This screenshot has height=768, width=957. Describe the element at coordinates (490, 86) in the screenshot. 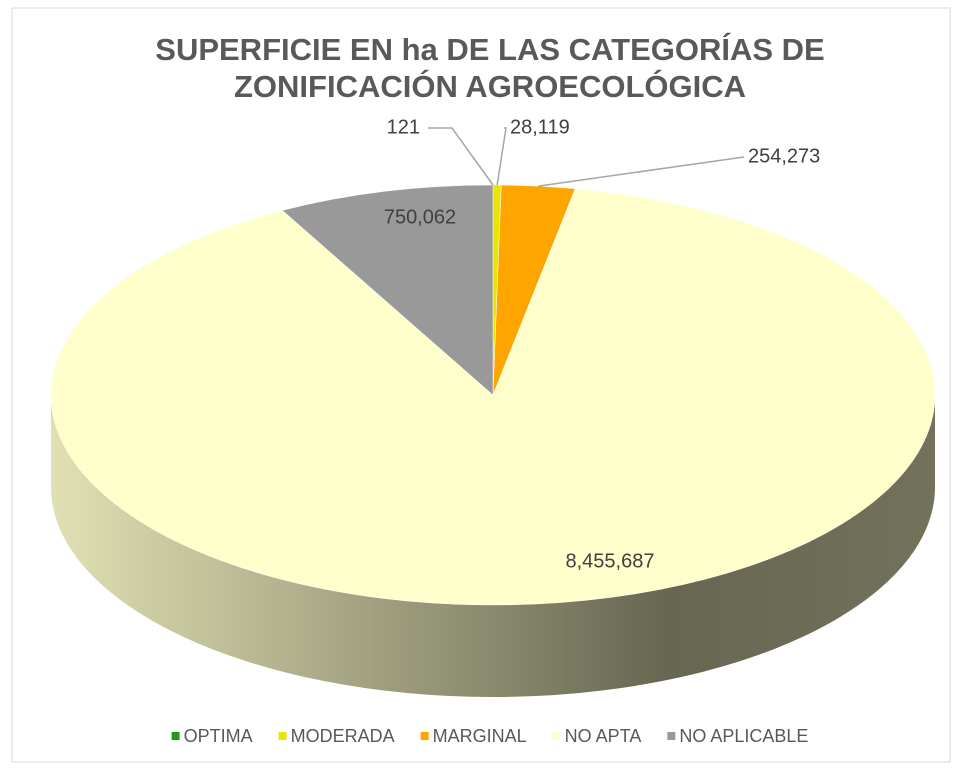

I see `chart-title: ZONIFICACIÓN AGROECOLÓGICA` at that location.